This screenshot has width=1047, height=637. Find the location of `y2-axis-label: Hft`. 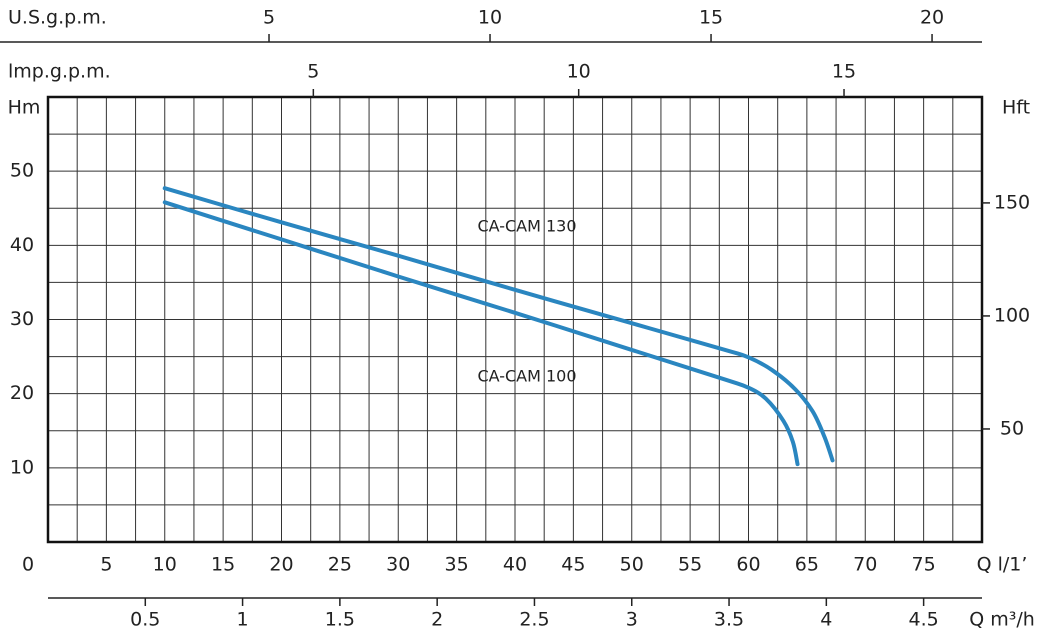

y2-axis-label: Hft is located at coordinates (1016, 108).